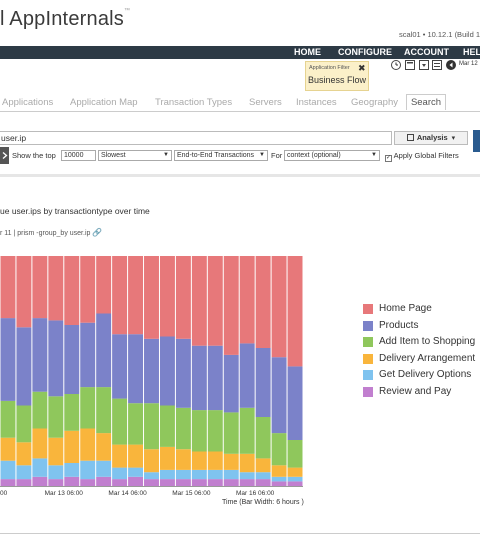  Describe the element at coordinates (396, 65) in the screenshot. I see `clock-icon` at that location.